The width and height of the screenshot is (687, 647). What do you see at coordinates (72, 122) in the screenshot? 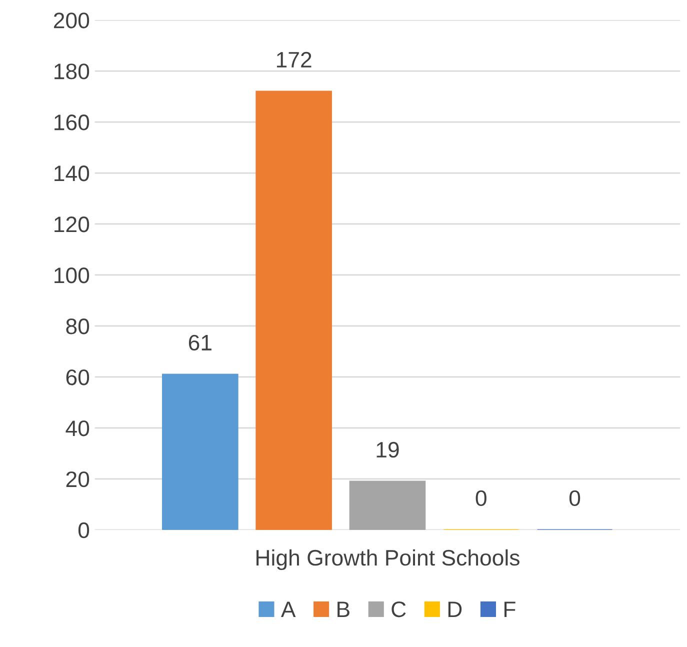
I see `y-tick-label: 160` at bounding box center [72, 122].